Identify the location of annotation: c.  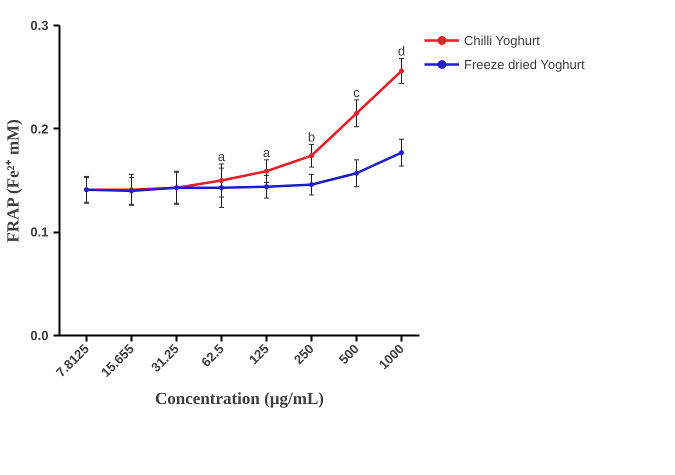
(356, 92).